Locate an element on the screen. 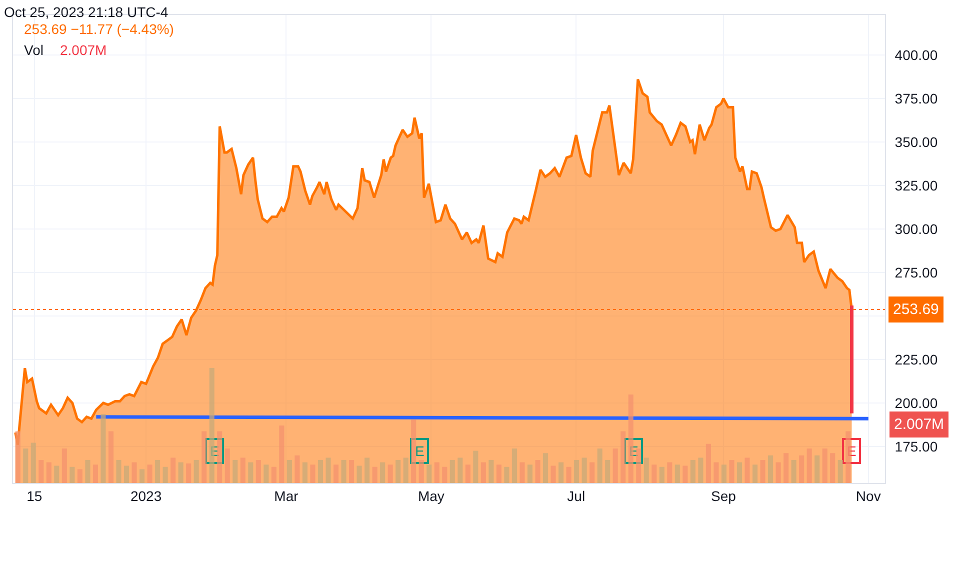  x-tick-label: 2023 is located at coordinates (146, 496).